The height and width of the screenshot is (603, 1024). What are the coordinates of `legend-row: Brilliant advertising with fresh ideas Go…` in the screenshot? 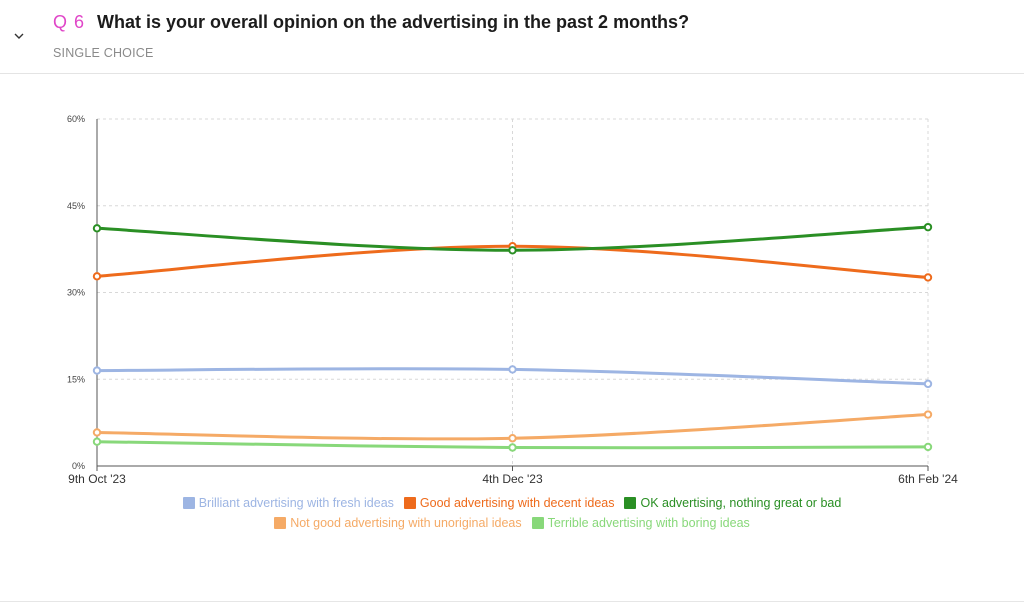 It's located at (512, 503).